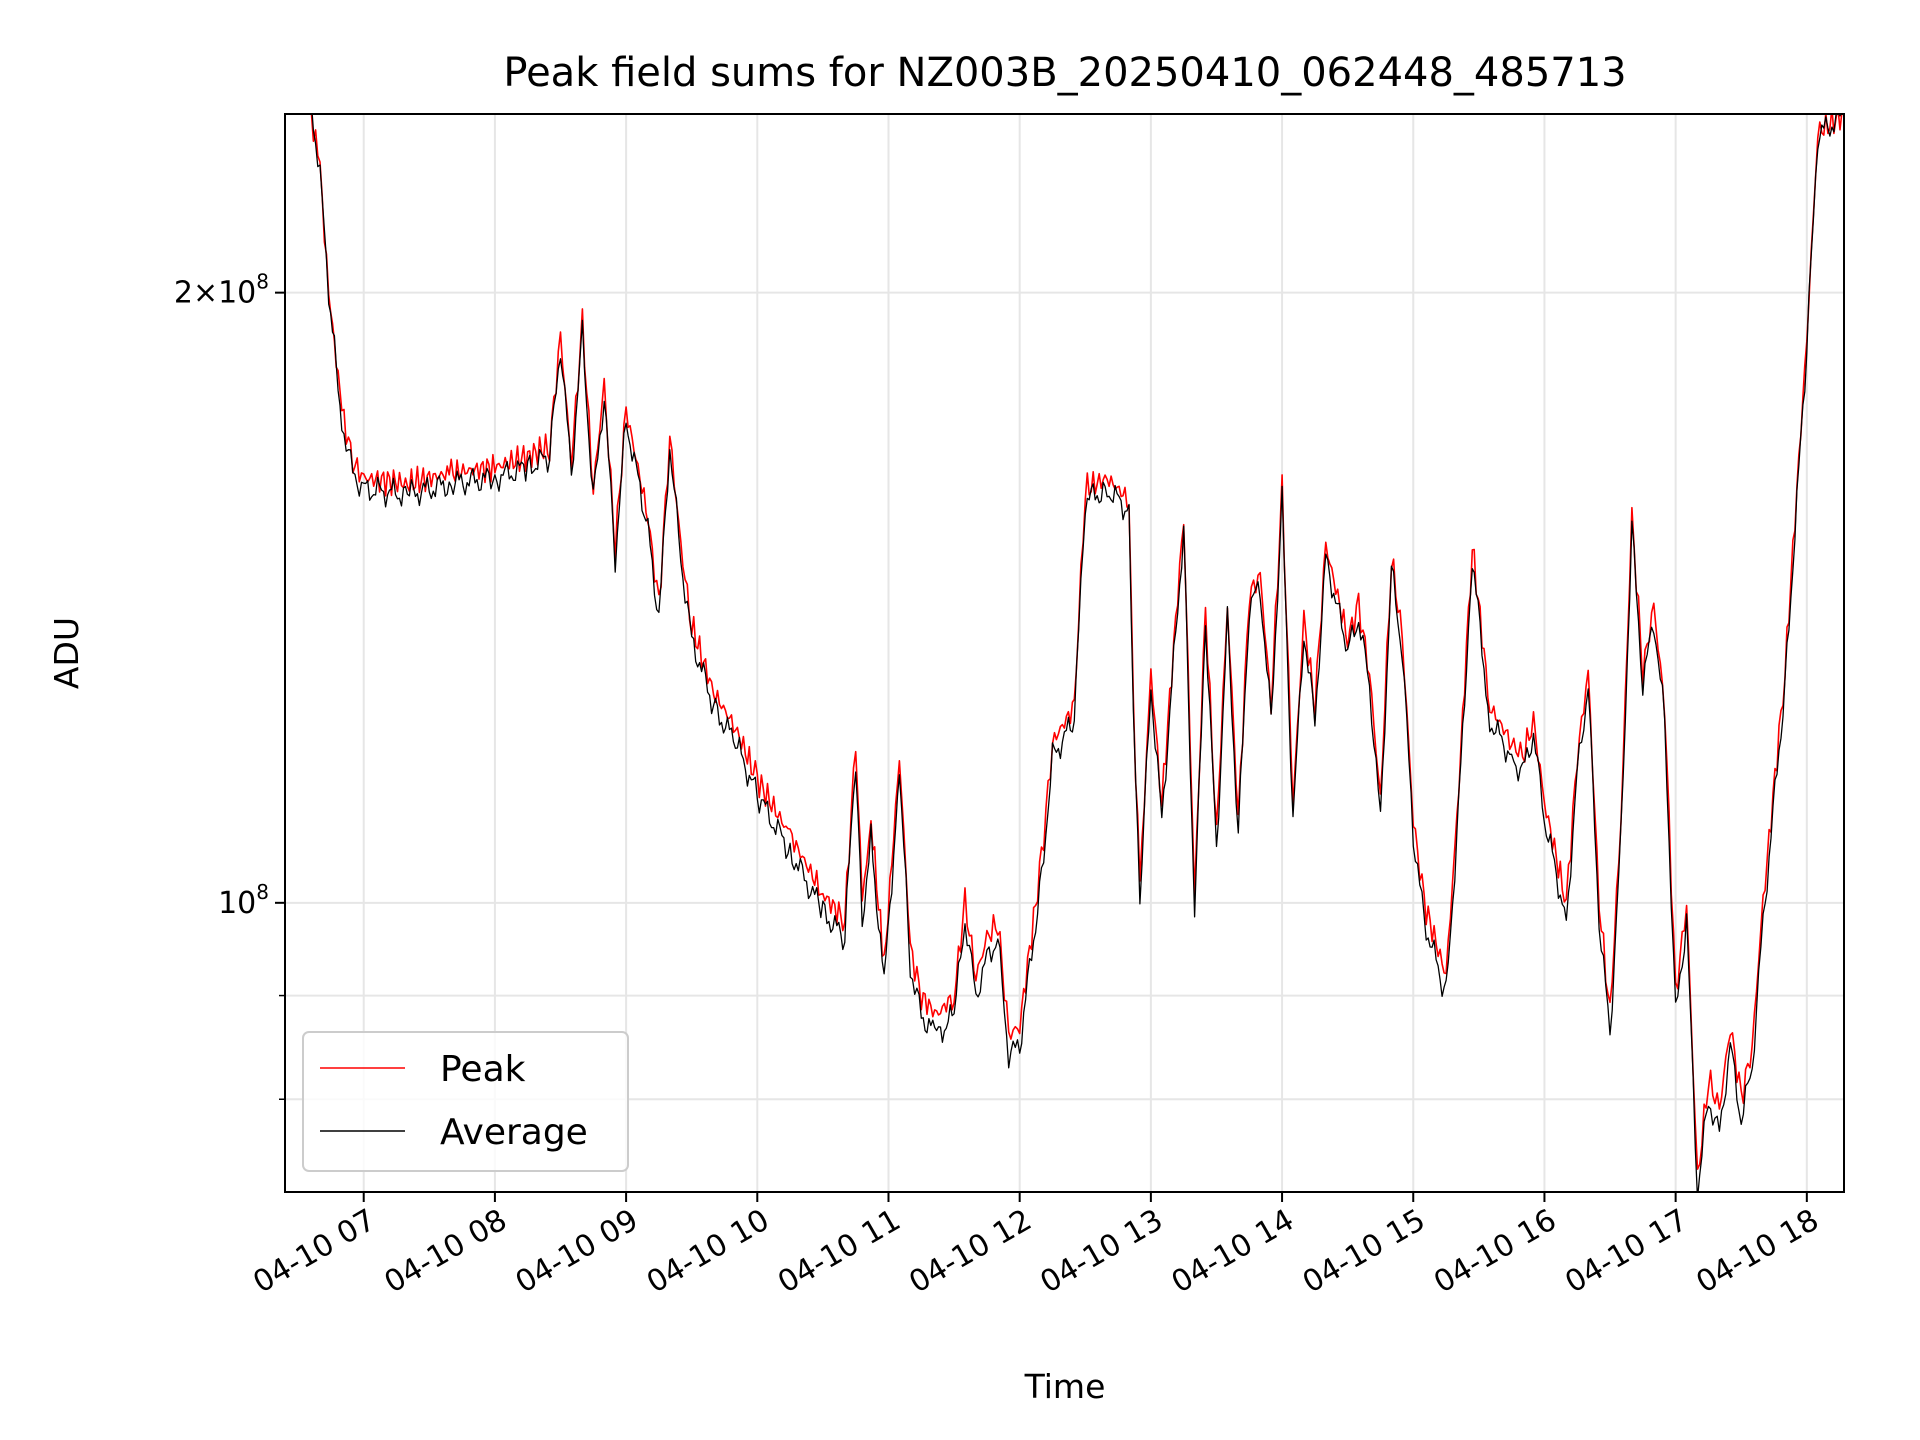 The image size is (1920, 1440). Describe the element at coordinates (1065, 1386) in the screenshot. I see `x-axis-label: Time` at that location.